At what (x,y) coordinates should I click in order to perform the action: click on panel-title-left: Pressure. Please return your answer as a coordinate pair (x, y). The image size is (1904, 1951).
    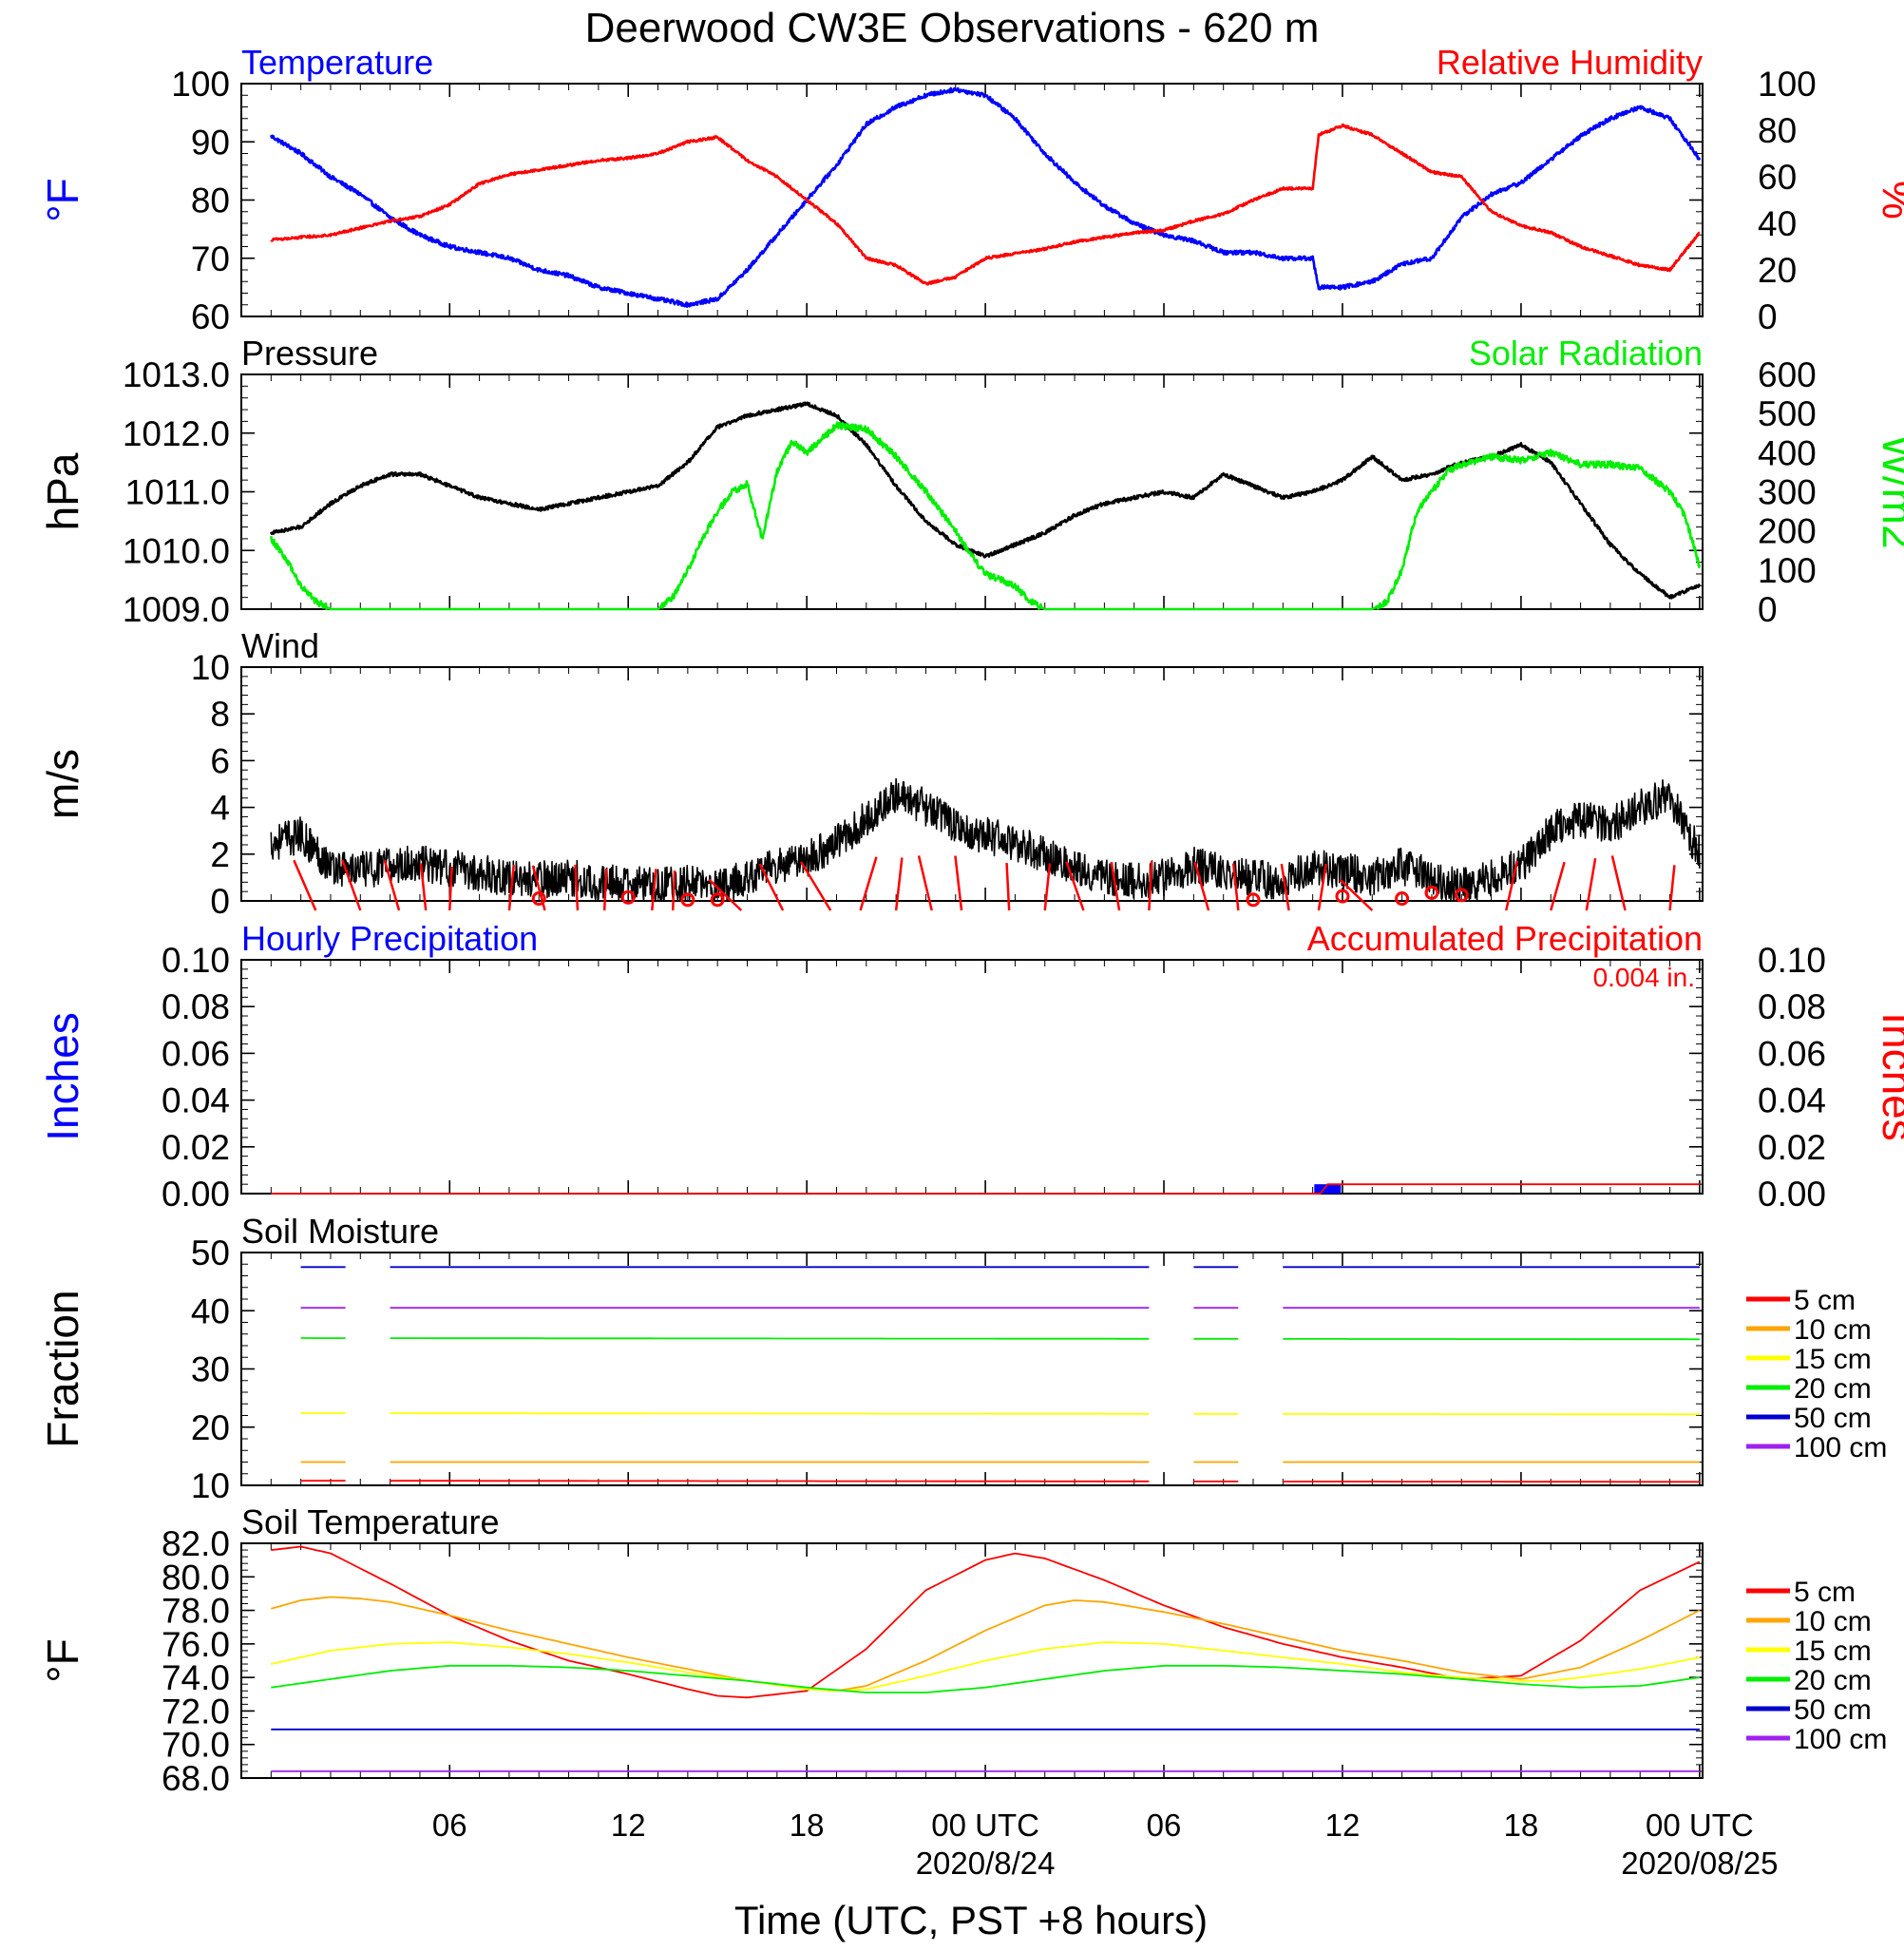
    Looking at the image, I should click on (309, 353).